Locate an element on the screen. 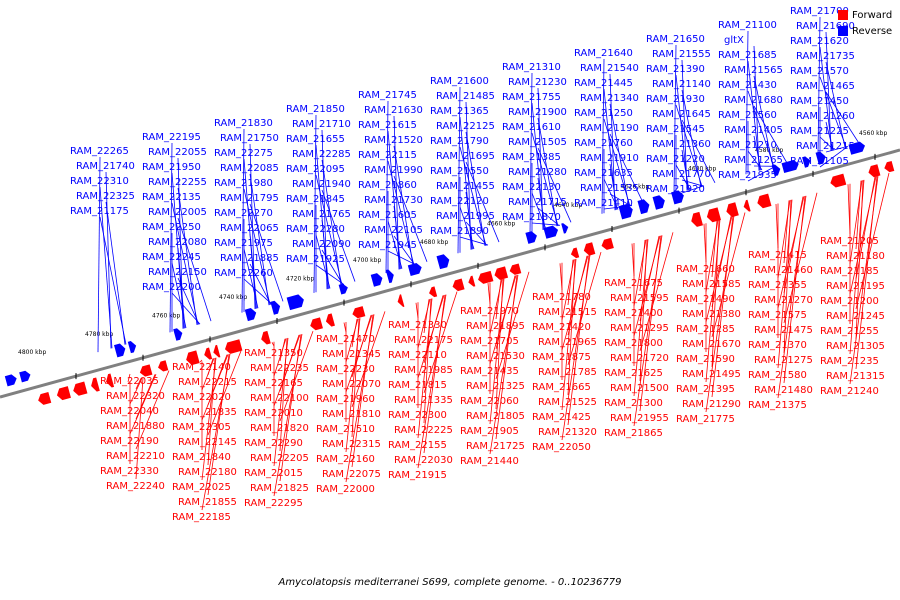  gene-label: RAM_21860 is located at coordinates (387, 185).